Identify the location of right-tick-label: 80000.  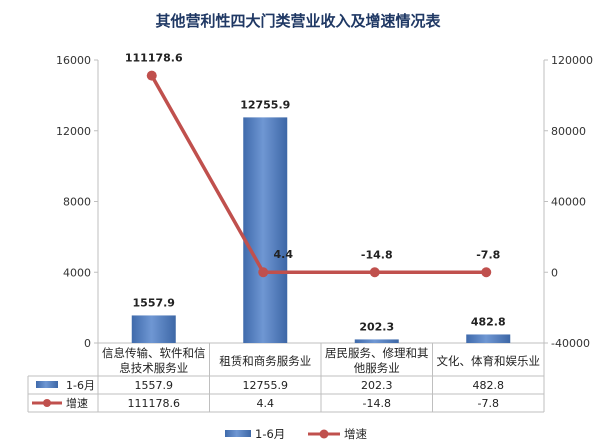
(568, 131).